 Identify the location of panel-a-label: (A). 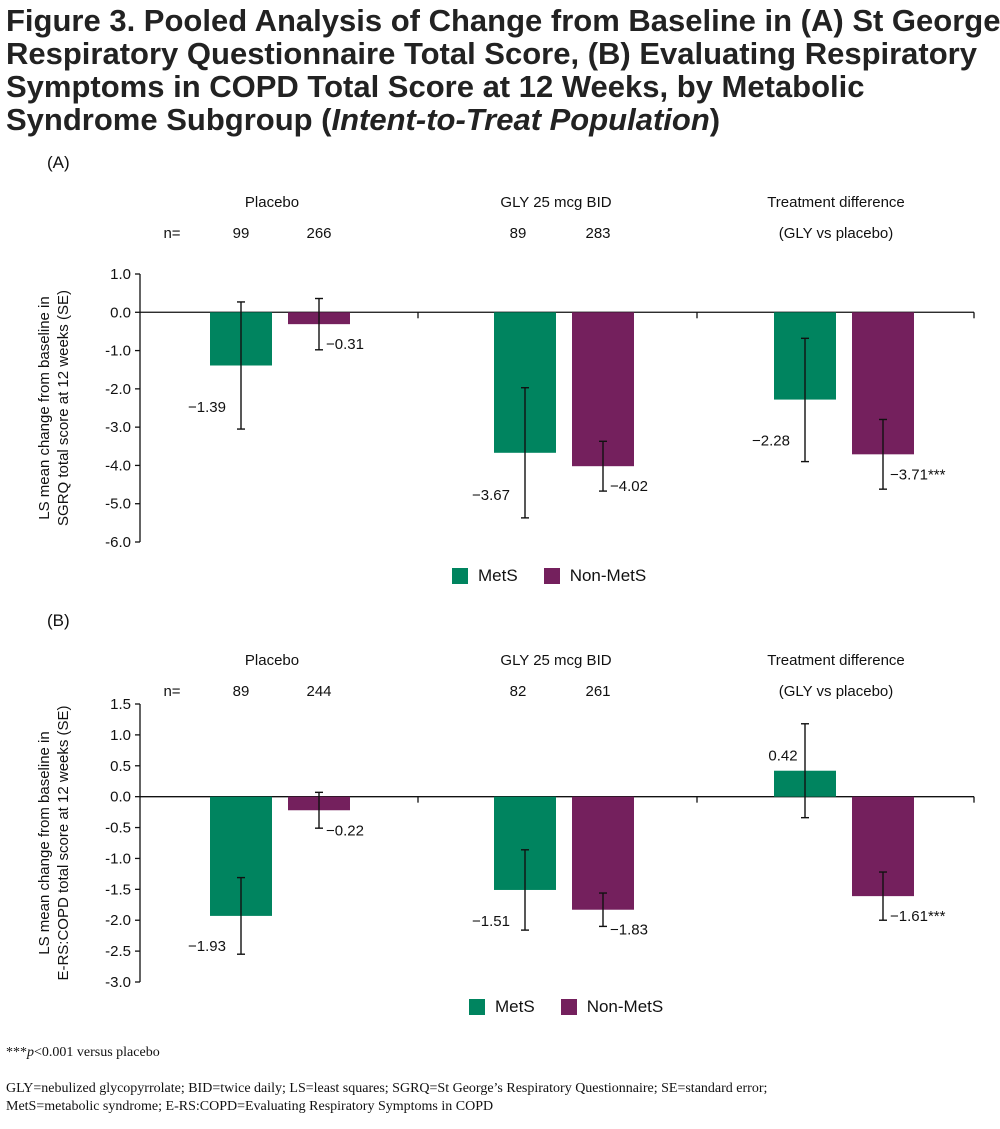
(58, 162).